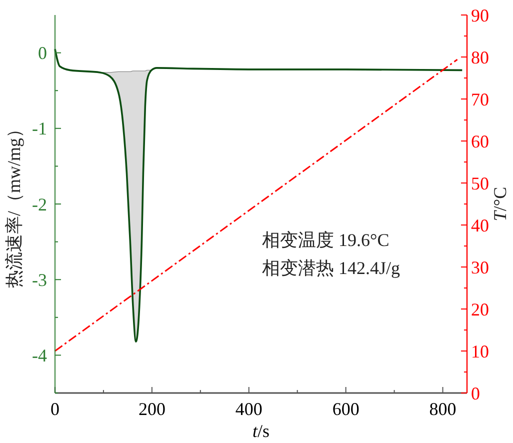 The height and width of the screenshot is (443, 513). Describe the element at coordinates (55, 409) in the screenshot. I see `x-tick-label: 0` at that location.